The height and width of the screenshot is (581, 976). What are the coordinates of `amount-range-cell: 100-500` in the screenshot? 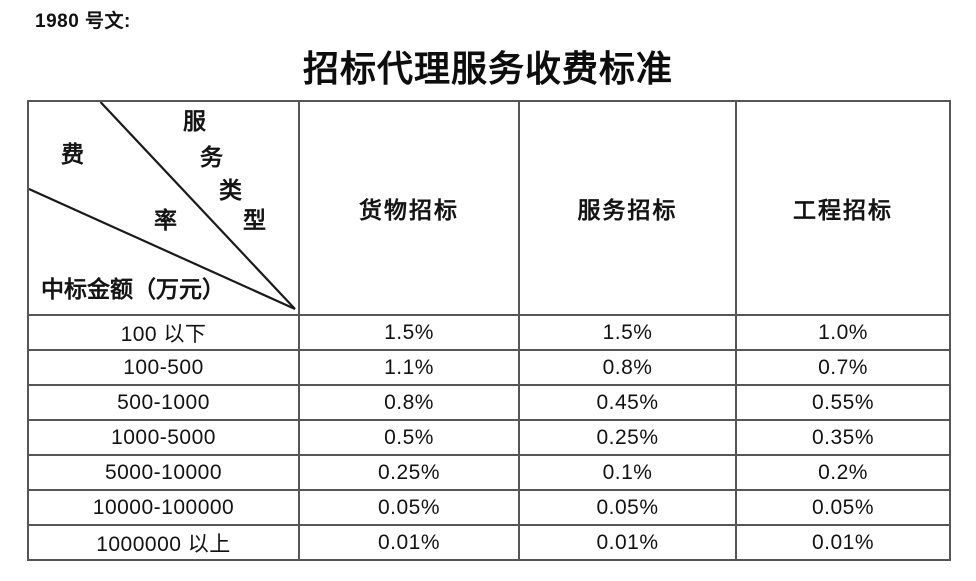 It's located at (163, 367).